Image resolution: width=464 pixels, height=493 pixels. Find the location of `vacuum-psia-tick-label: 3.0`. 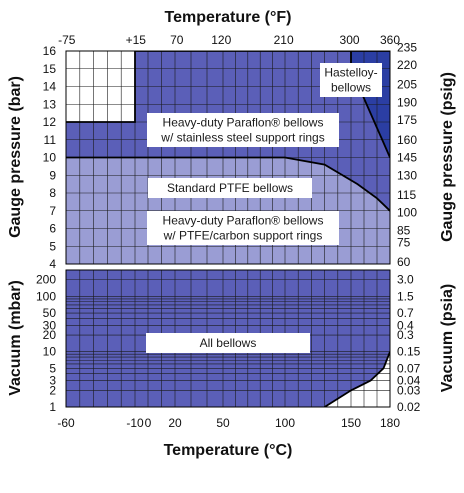

vacuum-psia-tick-label: 3.0 is located at coordinates (405, 280).